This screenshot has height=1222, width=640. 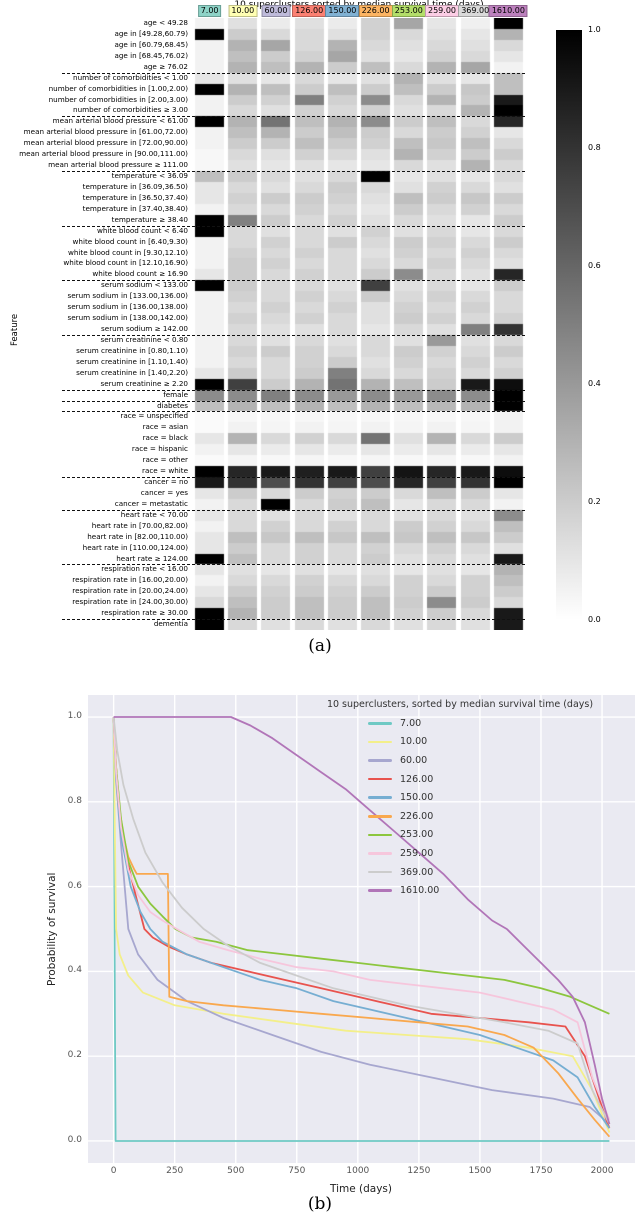 I want to click on feature-row-label: female, so click(x=175, y=394).